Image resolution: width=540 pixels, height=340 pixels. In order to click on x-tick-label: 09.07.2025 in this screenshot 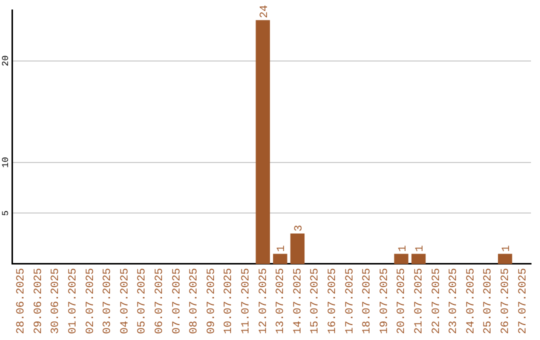, I will do `click(212, 301)`.